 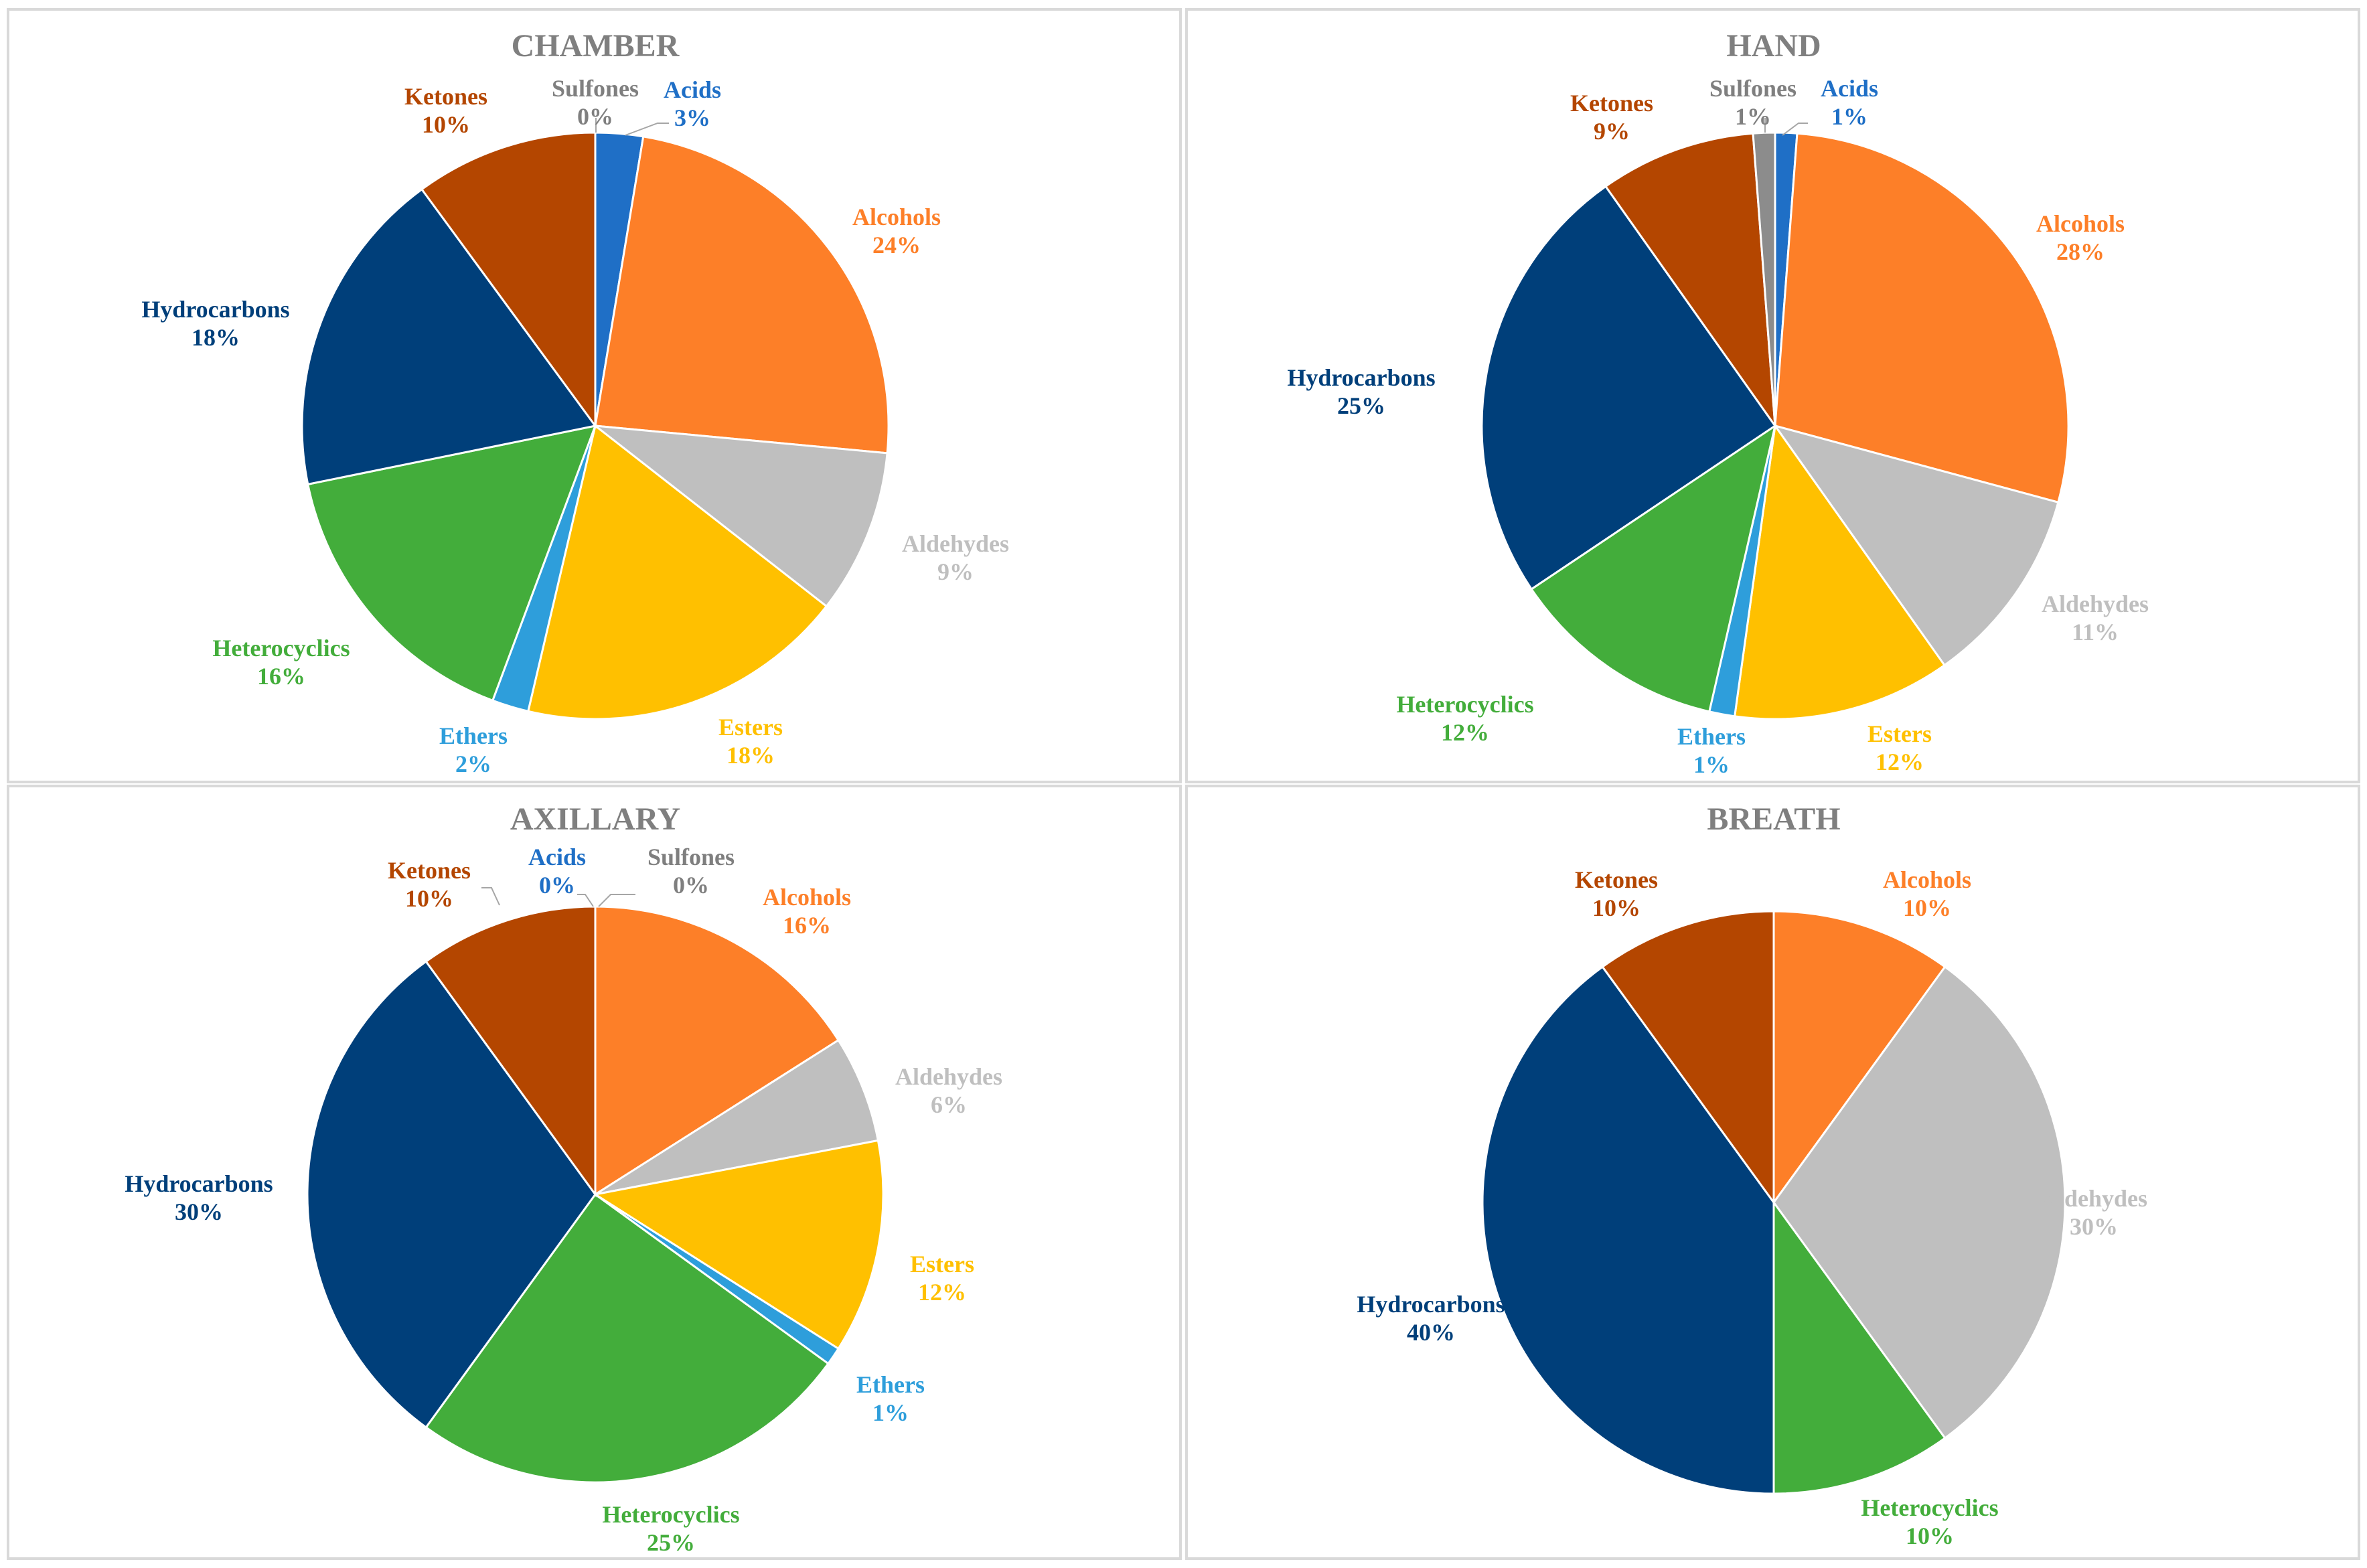 What do you see at coordinates (955, 571) in the screenshot?
I see `chamber-label-aldehydes-percent: 9%` at bounding box center [955, 571].